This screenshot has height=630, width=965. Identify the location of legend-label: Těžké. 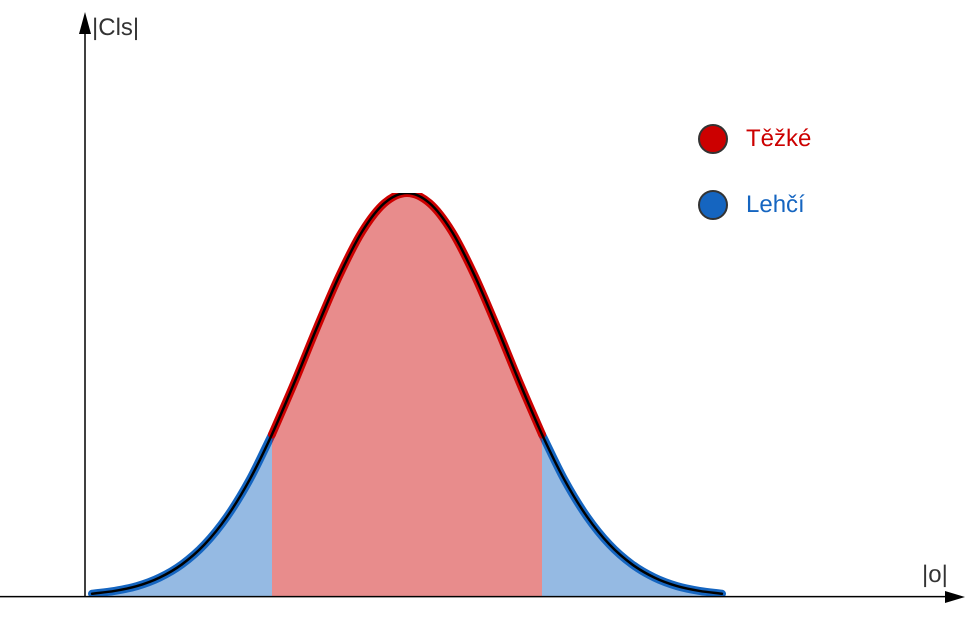
(779, 139).